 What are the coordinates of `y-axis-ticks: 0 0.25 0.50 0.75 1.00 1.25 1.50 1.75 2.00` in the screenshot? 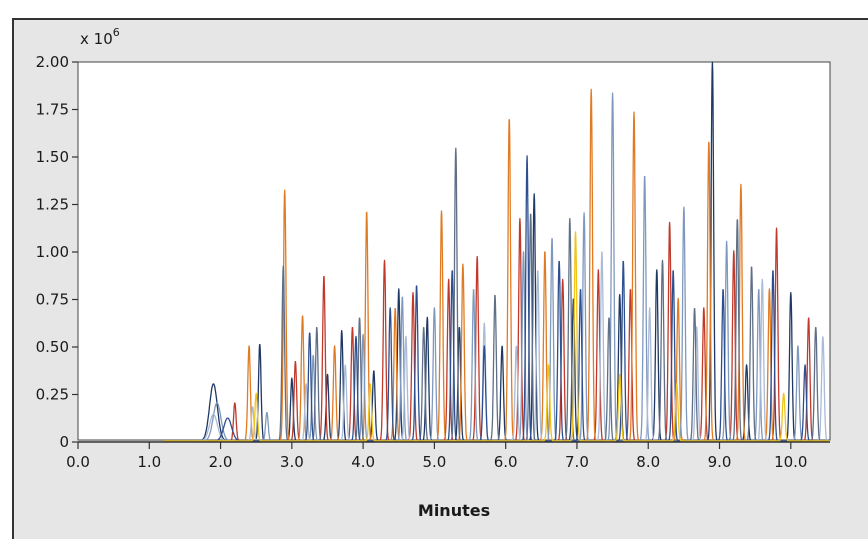 It's located at (57, 252).